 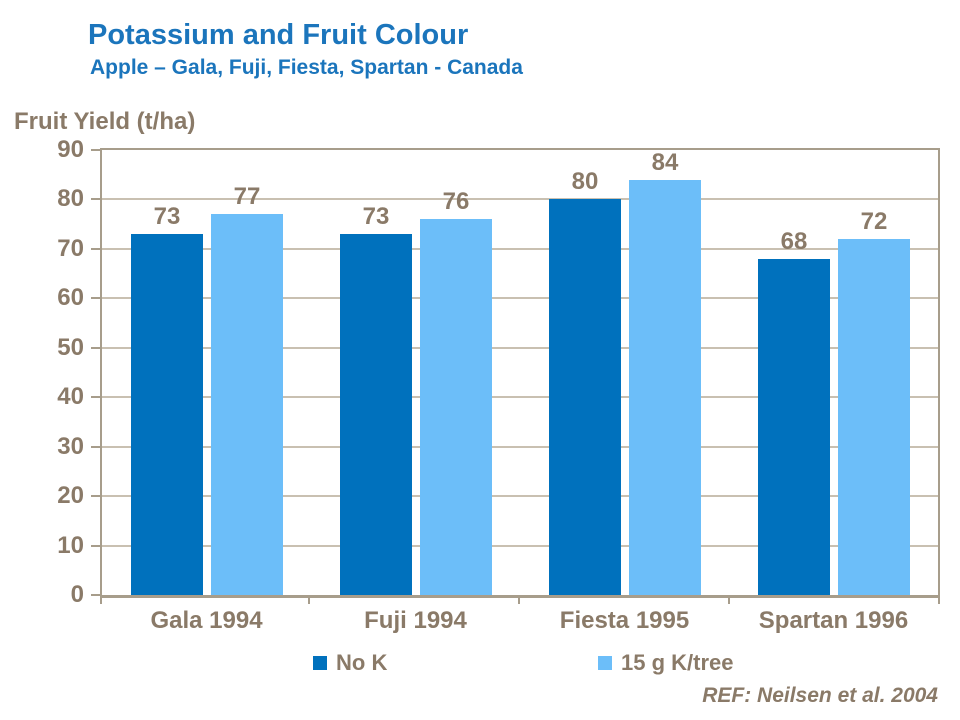 I want to click on bar-value-label: 84, so click(x=665, y=162).